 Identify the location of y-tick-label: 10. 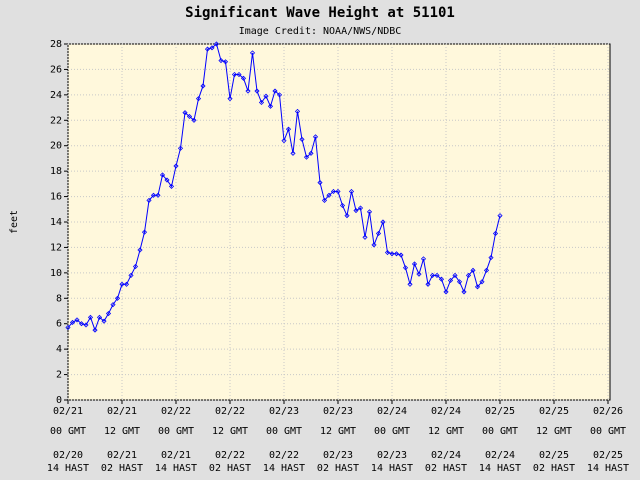
(56, 273).